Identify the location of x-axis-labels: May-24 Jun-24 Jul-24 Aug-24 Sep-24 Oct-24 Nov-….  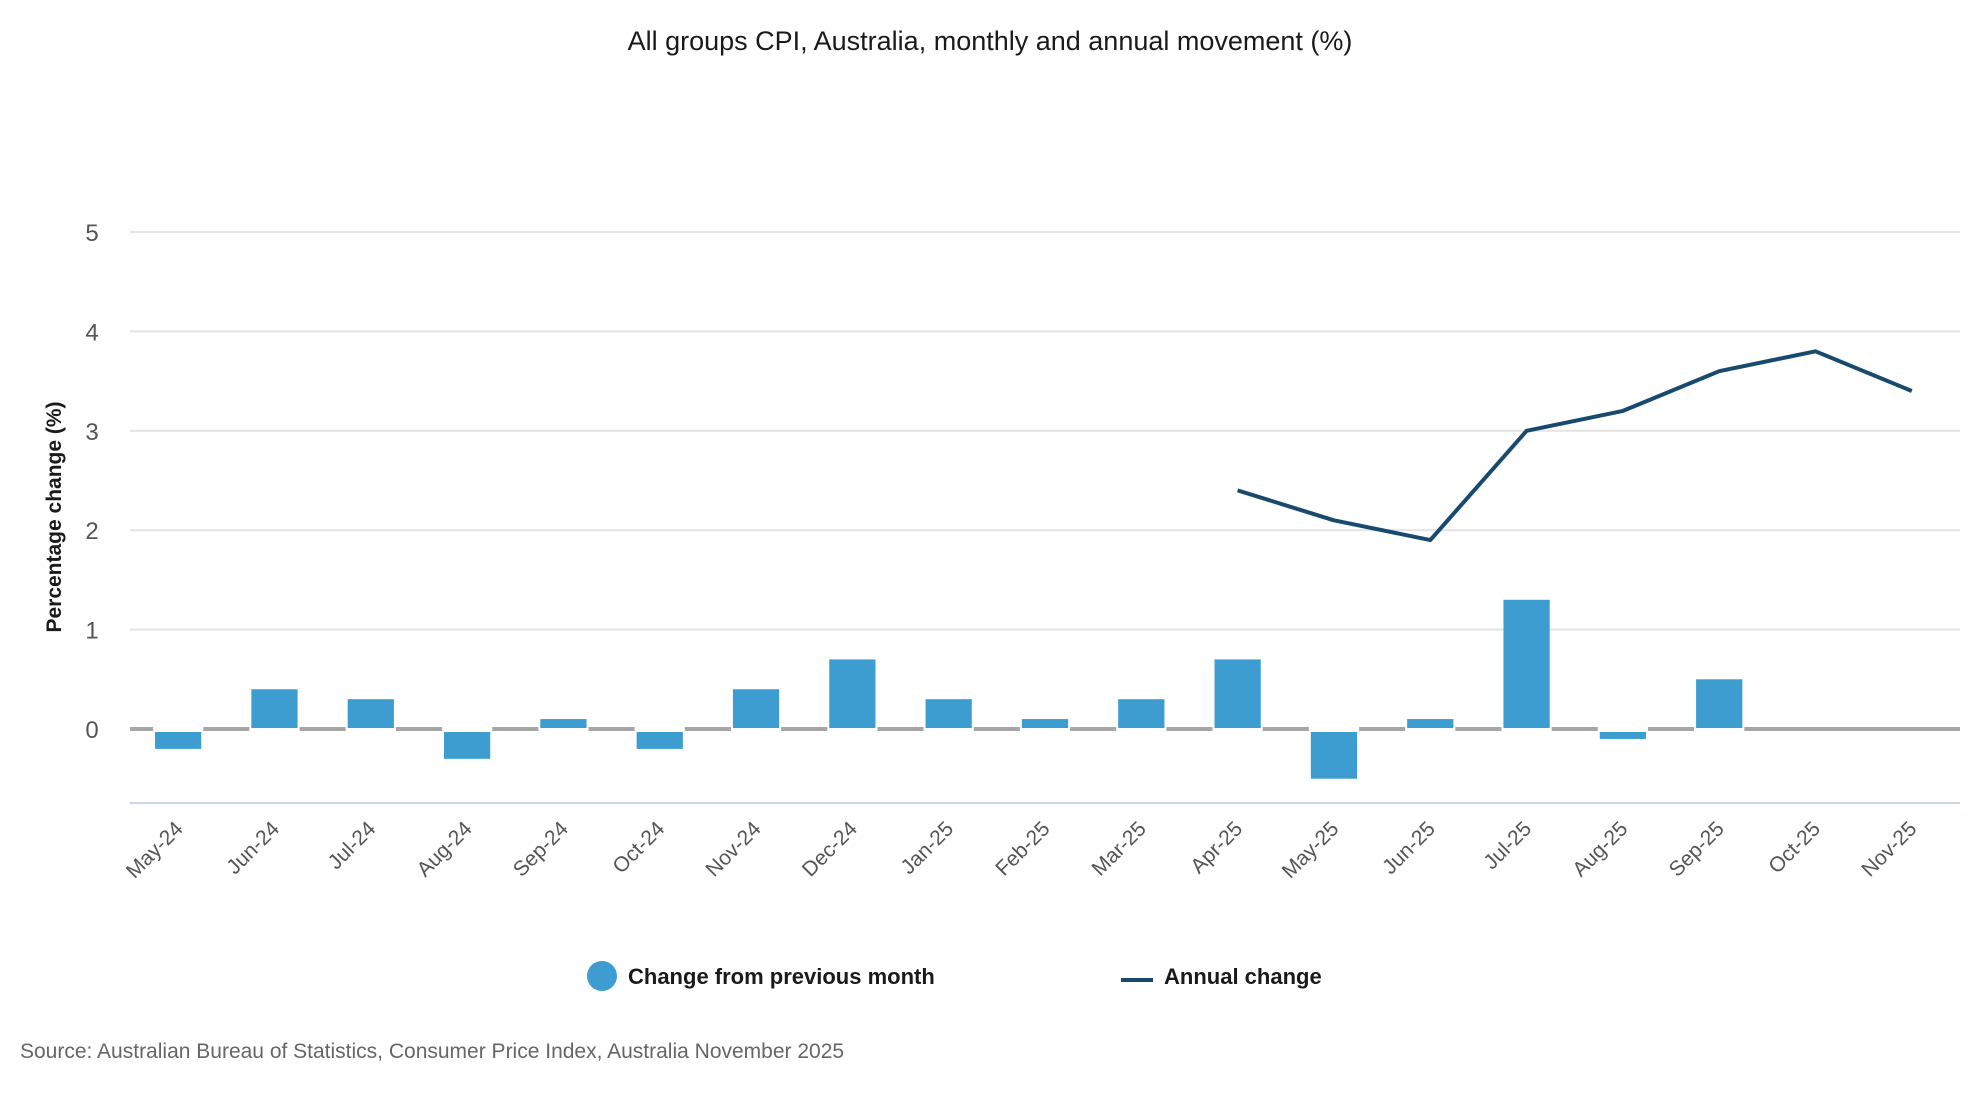
(1021, 850).